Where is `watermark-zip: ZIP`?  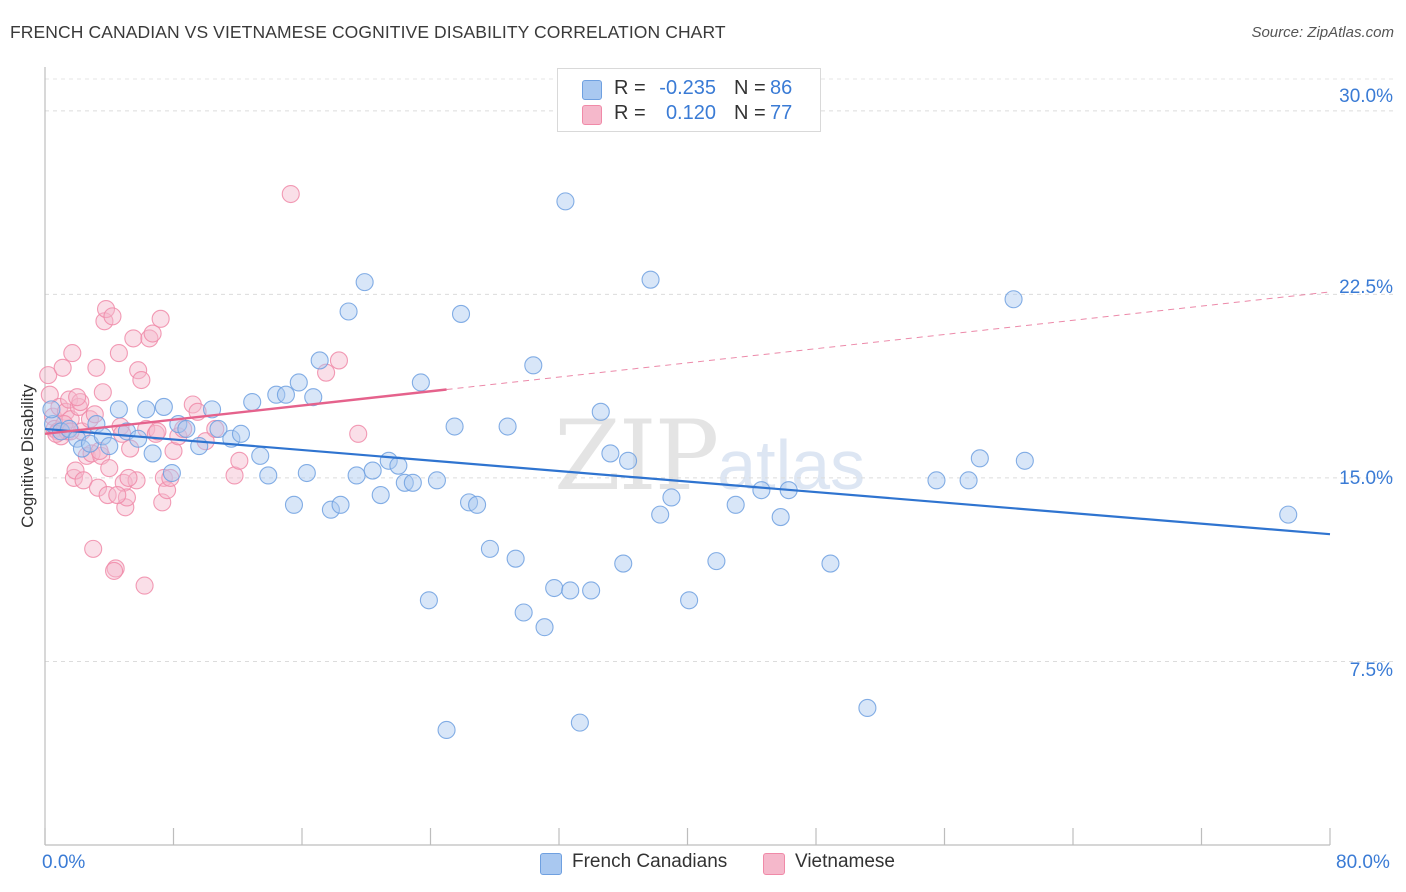
watermark-zip: ZIP is located at coordinates (636, 456).